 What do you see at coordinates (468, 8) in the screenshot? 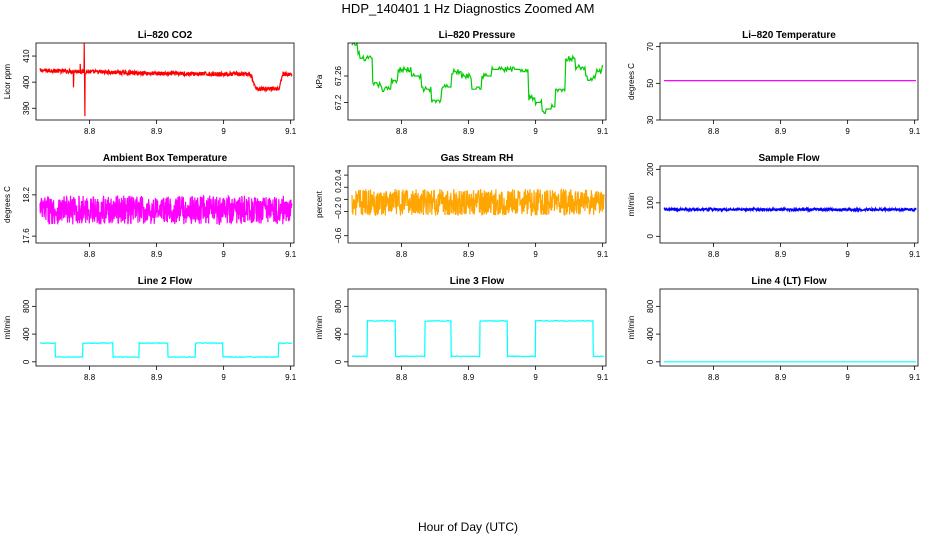
I see `figure-title: HDP_140401 1 Hz Diagnostics Zoomed AM` at bounding box center [468, 8].